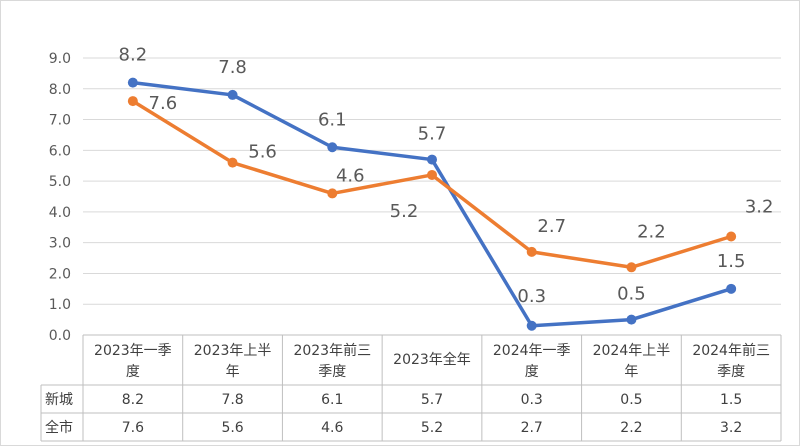  Describe the element at coordinates (332, 119) in the screenshot. I see `data-label-新城: 6.1` at that location.